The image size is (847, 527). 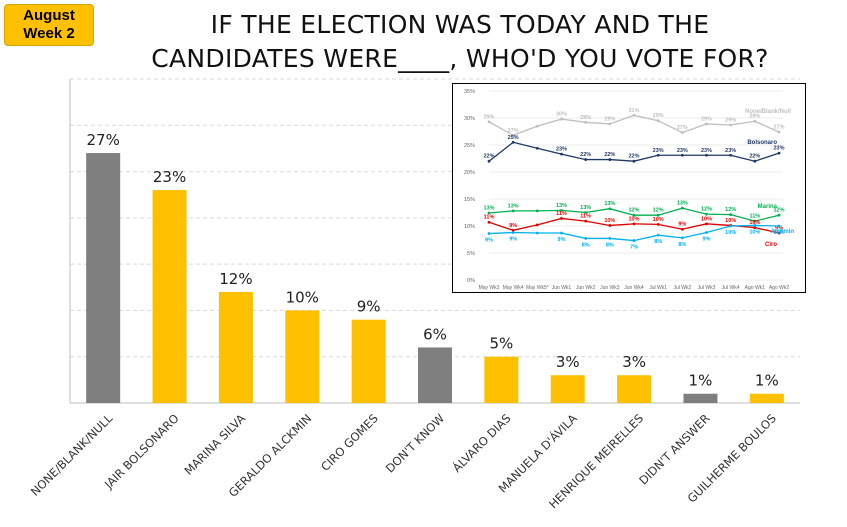 I want to click on bar-value-label: 12%, so click(x=235, y=279).